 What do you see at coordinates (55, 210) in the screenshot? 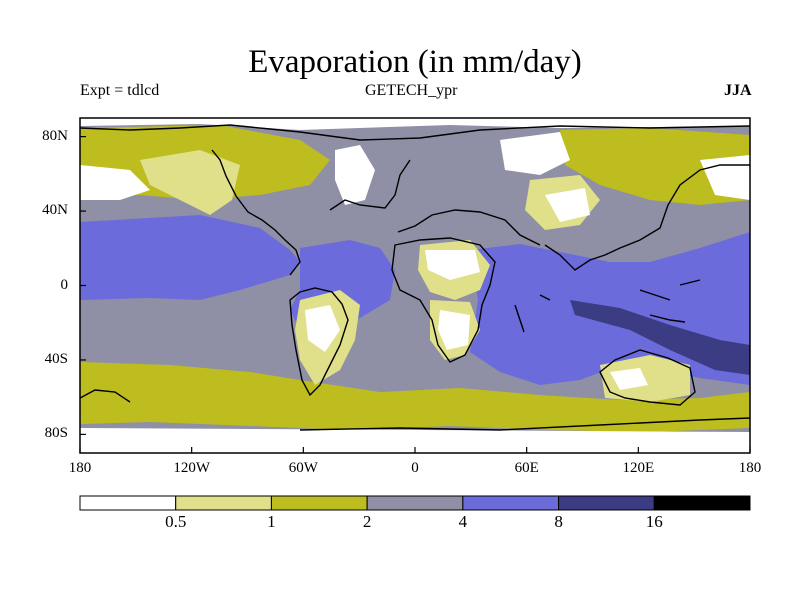
I see `y-tick-label: 40N` at bounding box center [55, 210].